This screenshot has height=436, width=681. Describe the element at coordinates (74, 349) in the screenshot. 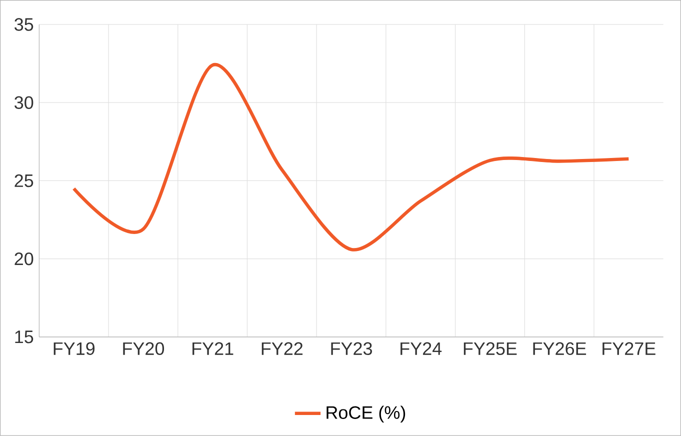

I see `x-tick-label: FY19` at that location.